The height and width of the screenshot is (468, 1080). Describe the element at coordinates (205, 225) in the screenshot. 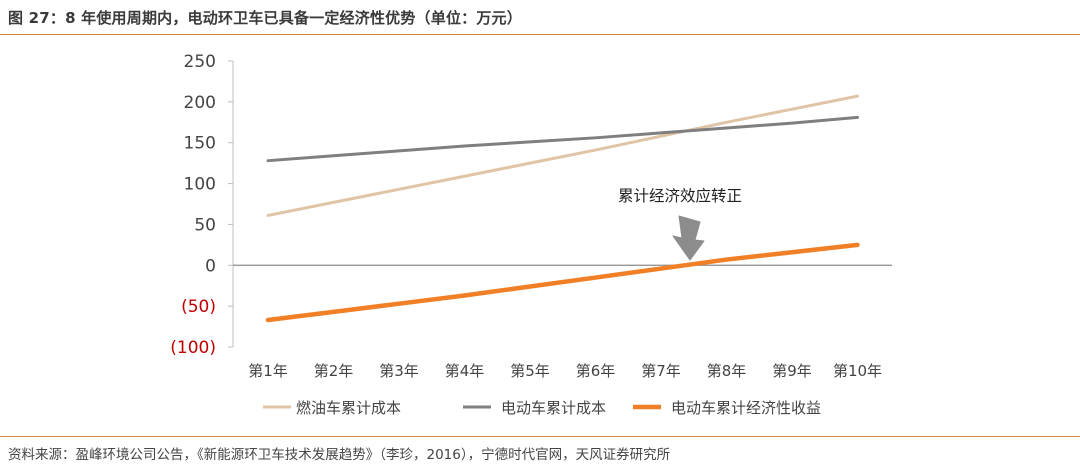

I see `y-tick-label: 50` at that location.